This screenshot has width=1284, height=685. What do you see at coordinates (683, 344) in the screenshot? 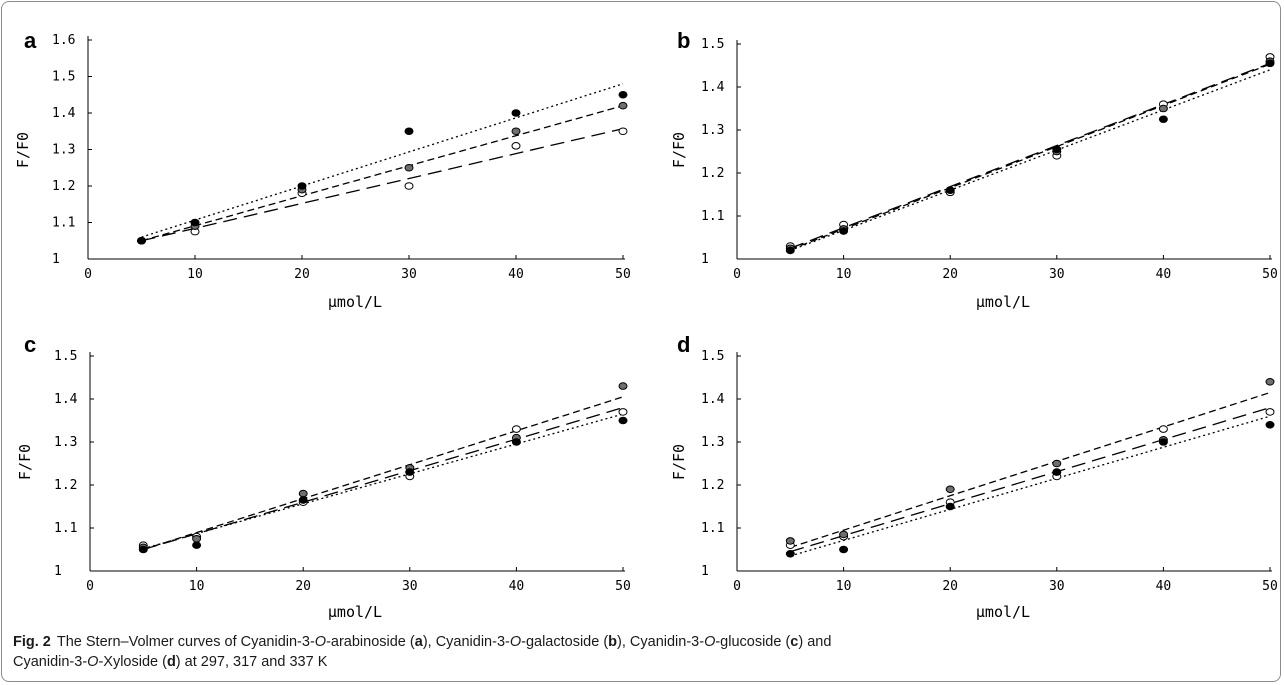
I see `panel-letter-d: d` at bounding box center [683, 344].